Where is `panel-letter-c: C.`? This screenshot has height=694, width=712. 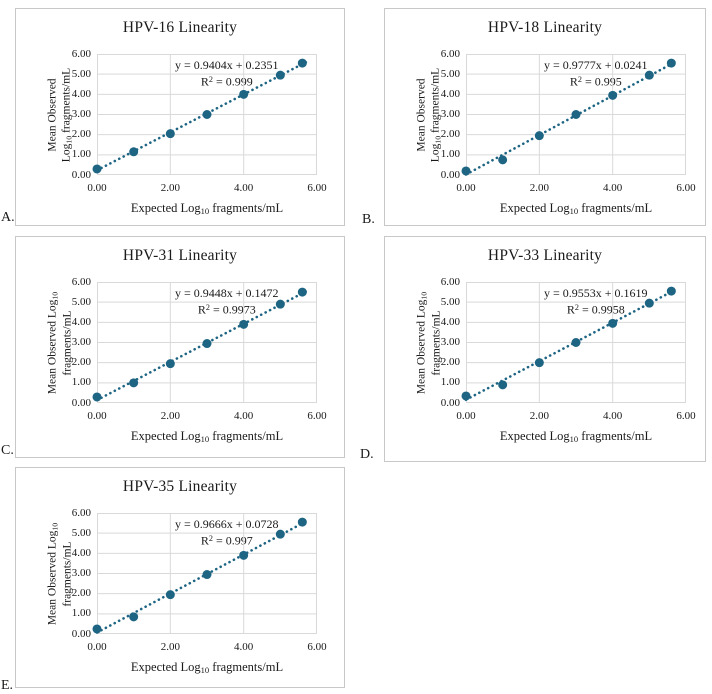
panel-letter-c: C. is located at coordinates (7, 450).